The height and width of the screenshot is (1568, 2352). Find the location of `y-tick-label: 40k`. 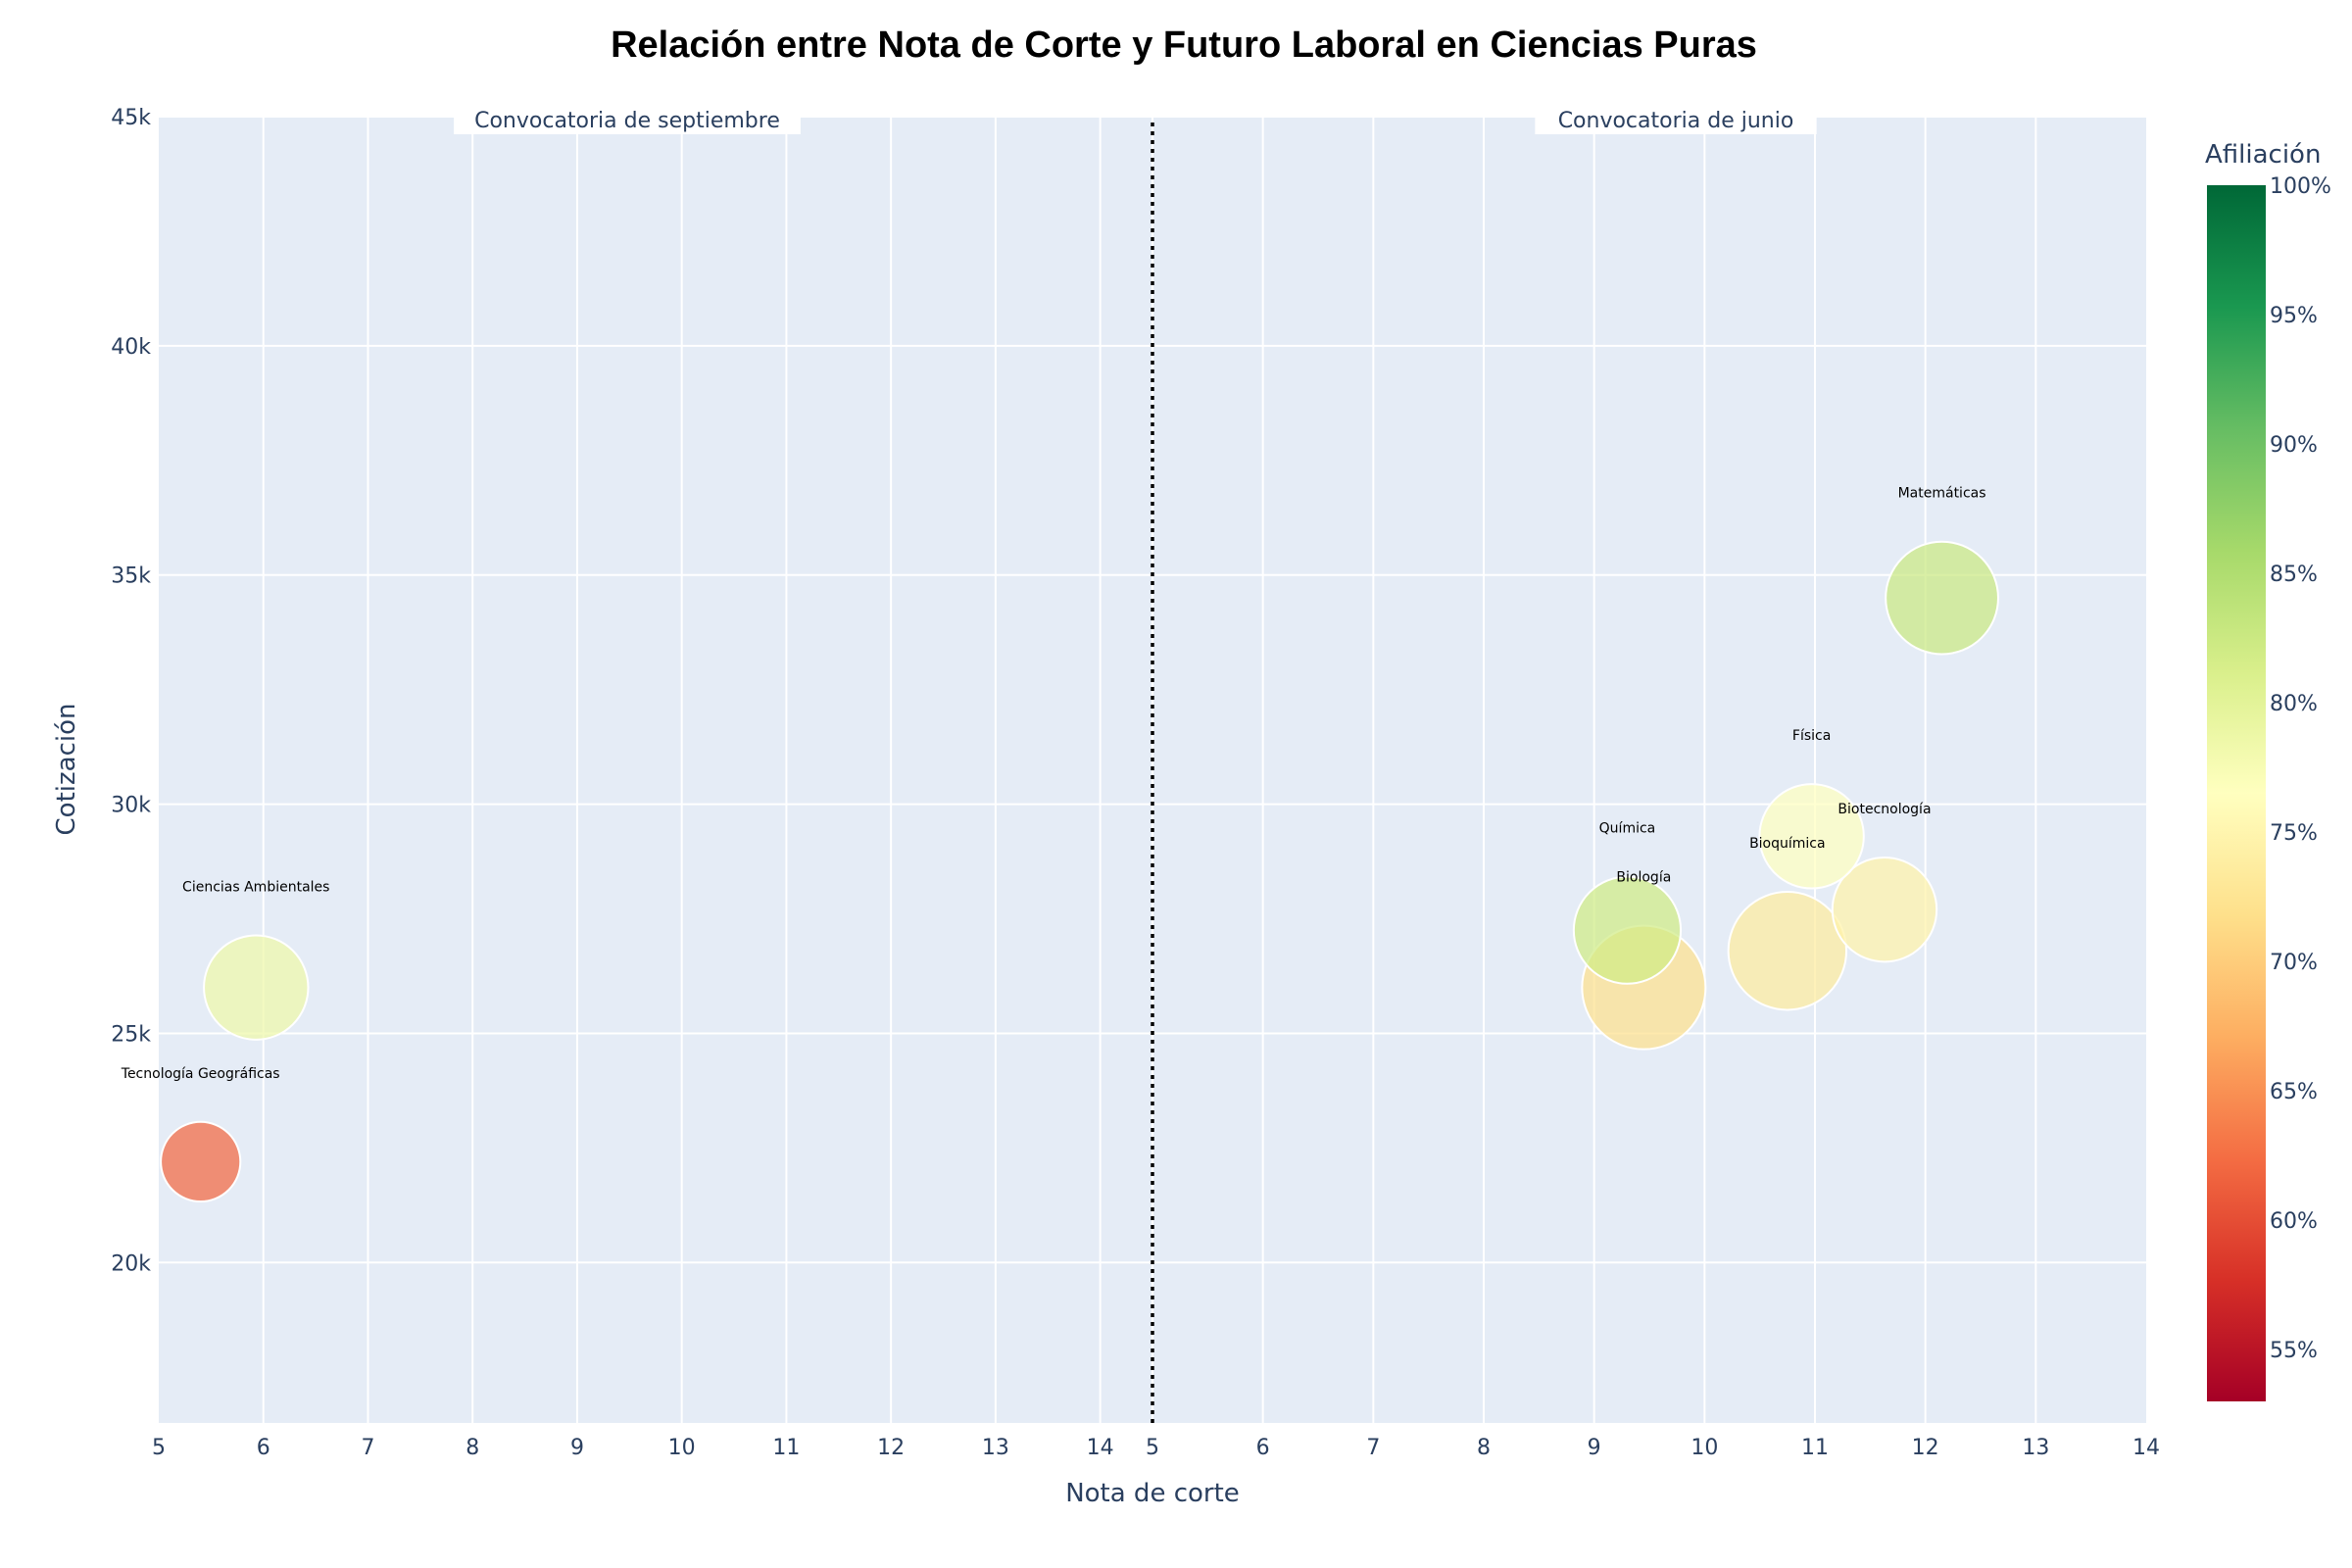

y-tick-label: 40k is located at coordinates (131, 348).